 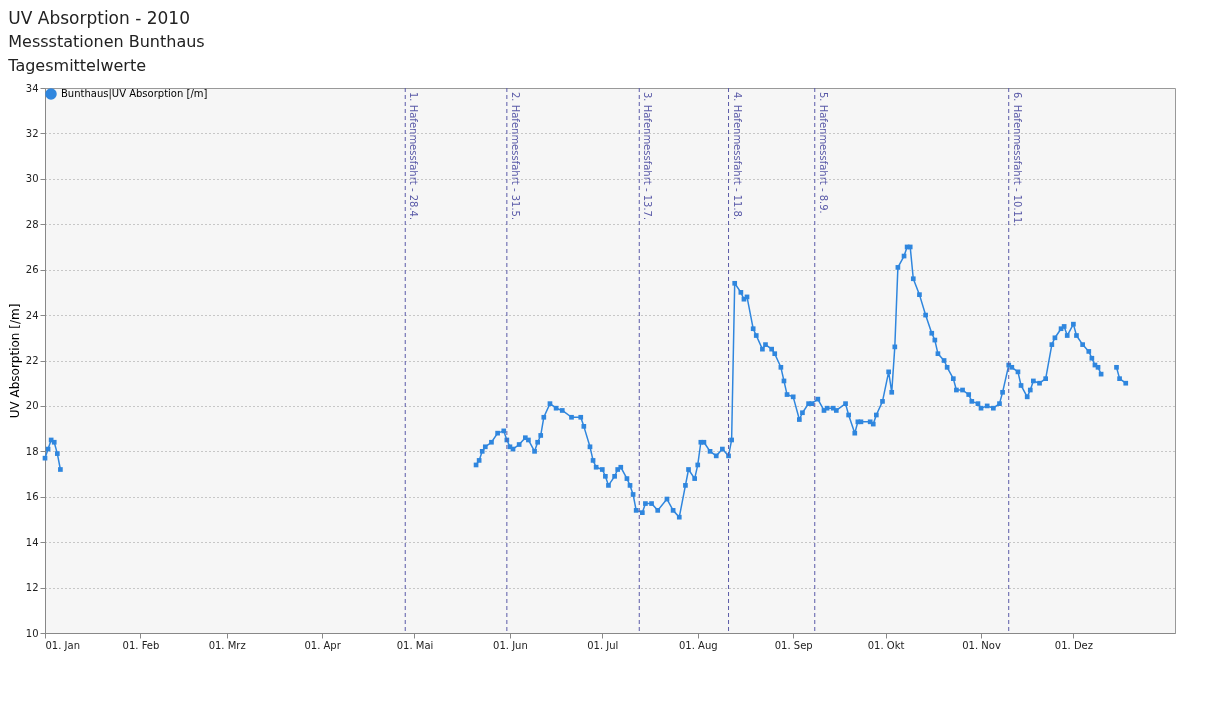 What do you see at coordinates (793, 645) in the screenshot?
I see `x-tick-label: 01. Sep` at bounding box center [793, 645].